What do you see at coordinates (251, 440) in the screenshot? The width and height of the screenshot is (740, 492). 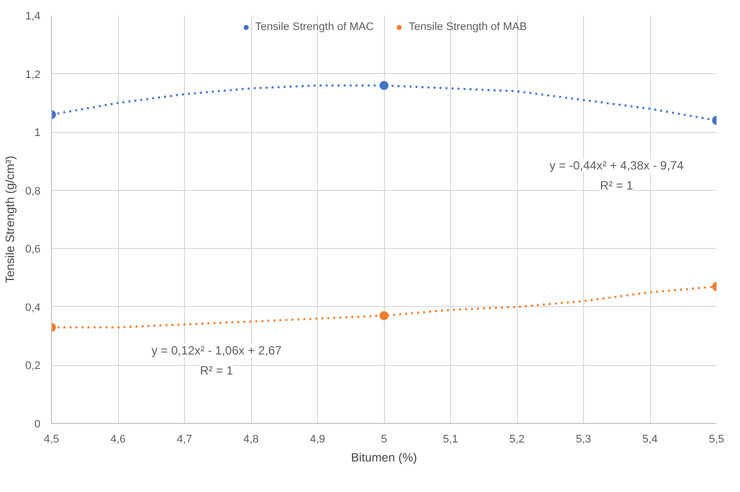 I see `x-tick-label: 4,8` at bounding box center [251, 440].